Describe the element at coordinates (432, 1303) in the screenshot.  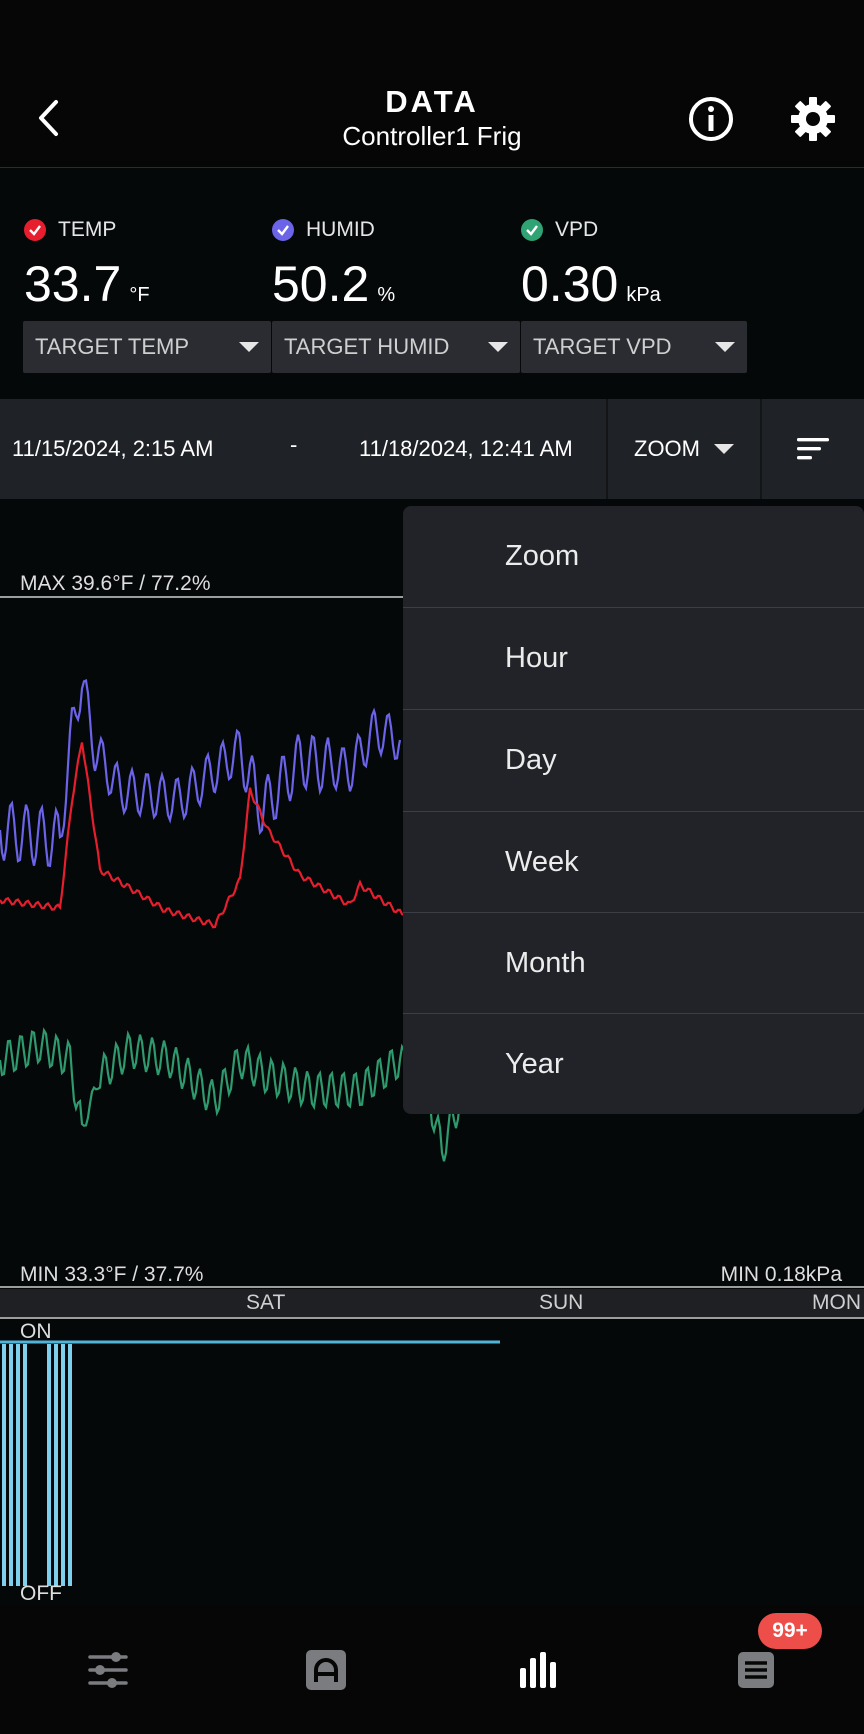
I see `day-axis` at that location.